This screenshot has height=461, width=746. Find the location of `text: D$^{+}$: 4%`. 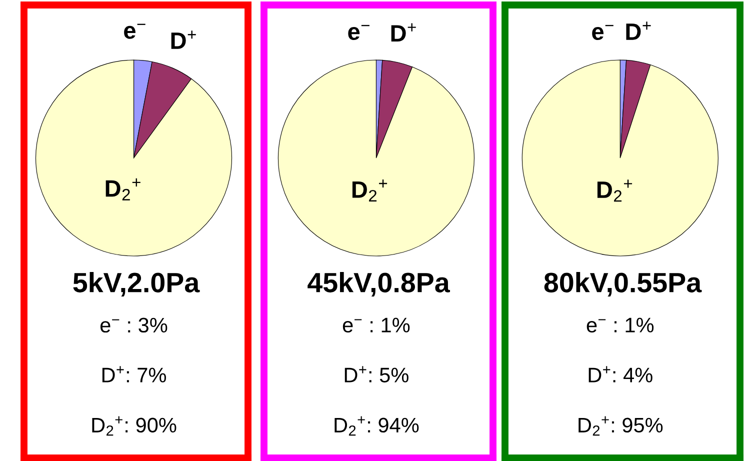

text: D$^{+}$: 4% is located at coordinates (620, 374).